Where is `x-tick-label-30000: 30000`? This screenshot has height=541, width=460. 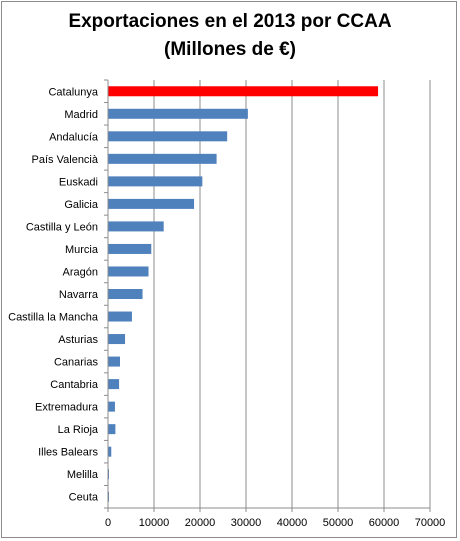 x-tick-label-30000: 30000 is located at coordinates (246, 523).